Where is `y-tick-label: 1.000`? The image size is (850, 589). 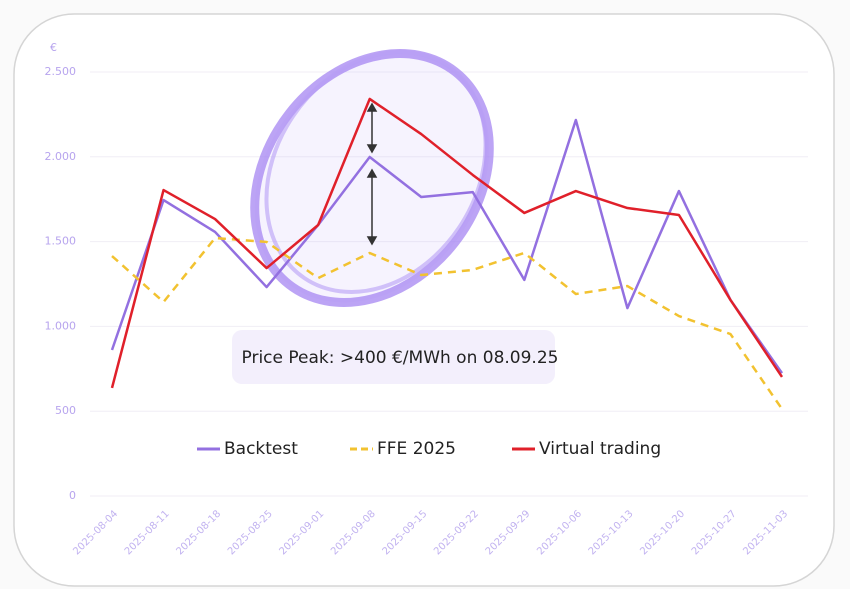 y-tick-label: 1.000 is located at coordinates (61, 325).